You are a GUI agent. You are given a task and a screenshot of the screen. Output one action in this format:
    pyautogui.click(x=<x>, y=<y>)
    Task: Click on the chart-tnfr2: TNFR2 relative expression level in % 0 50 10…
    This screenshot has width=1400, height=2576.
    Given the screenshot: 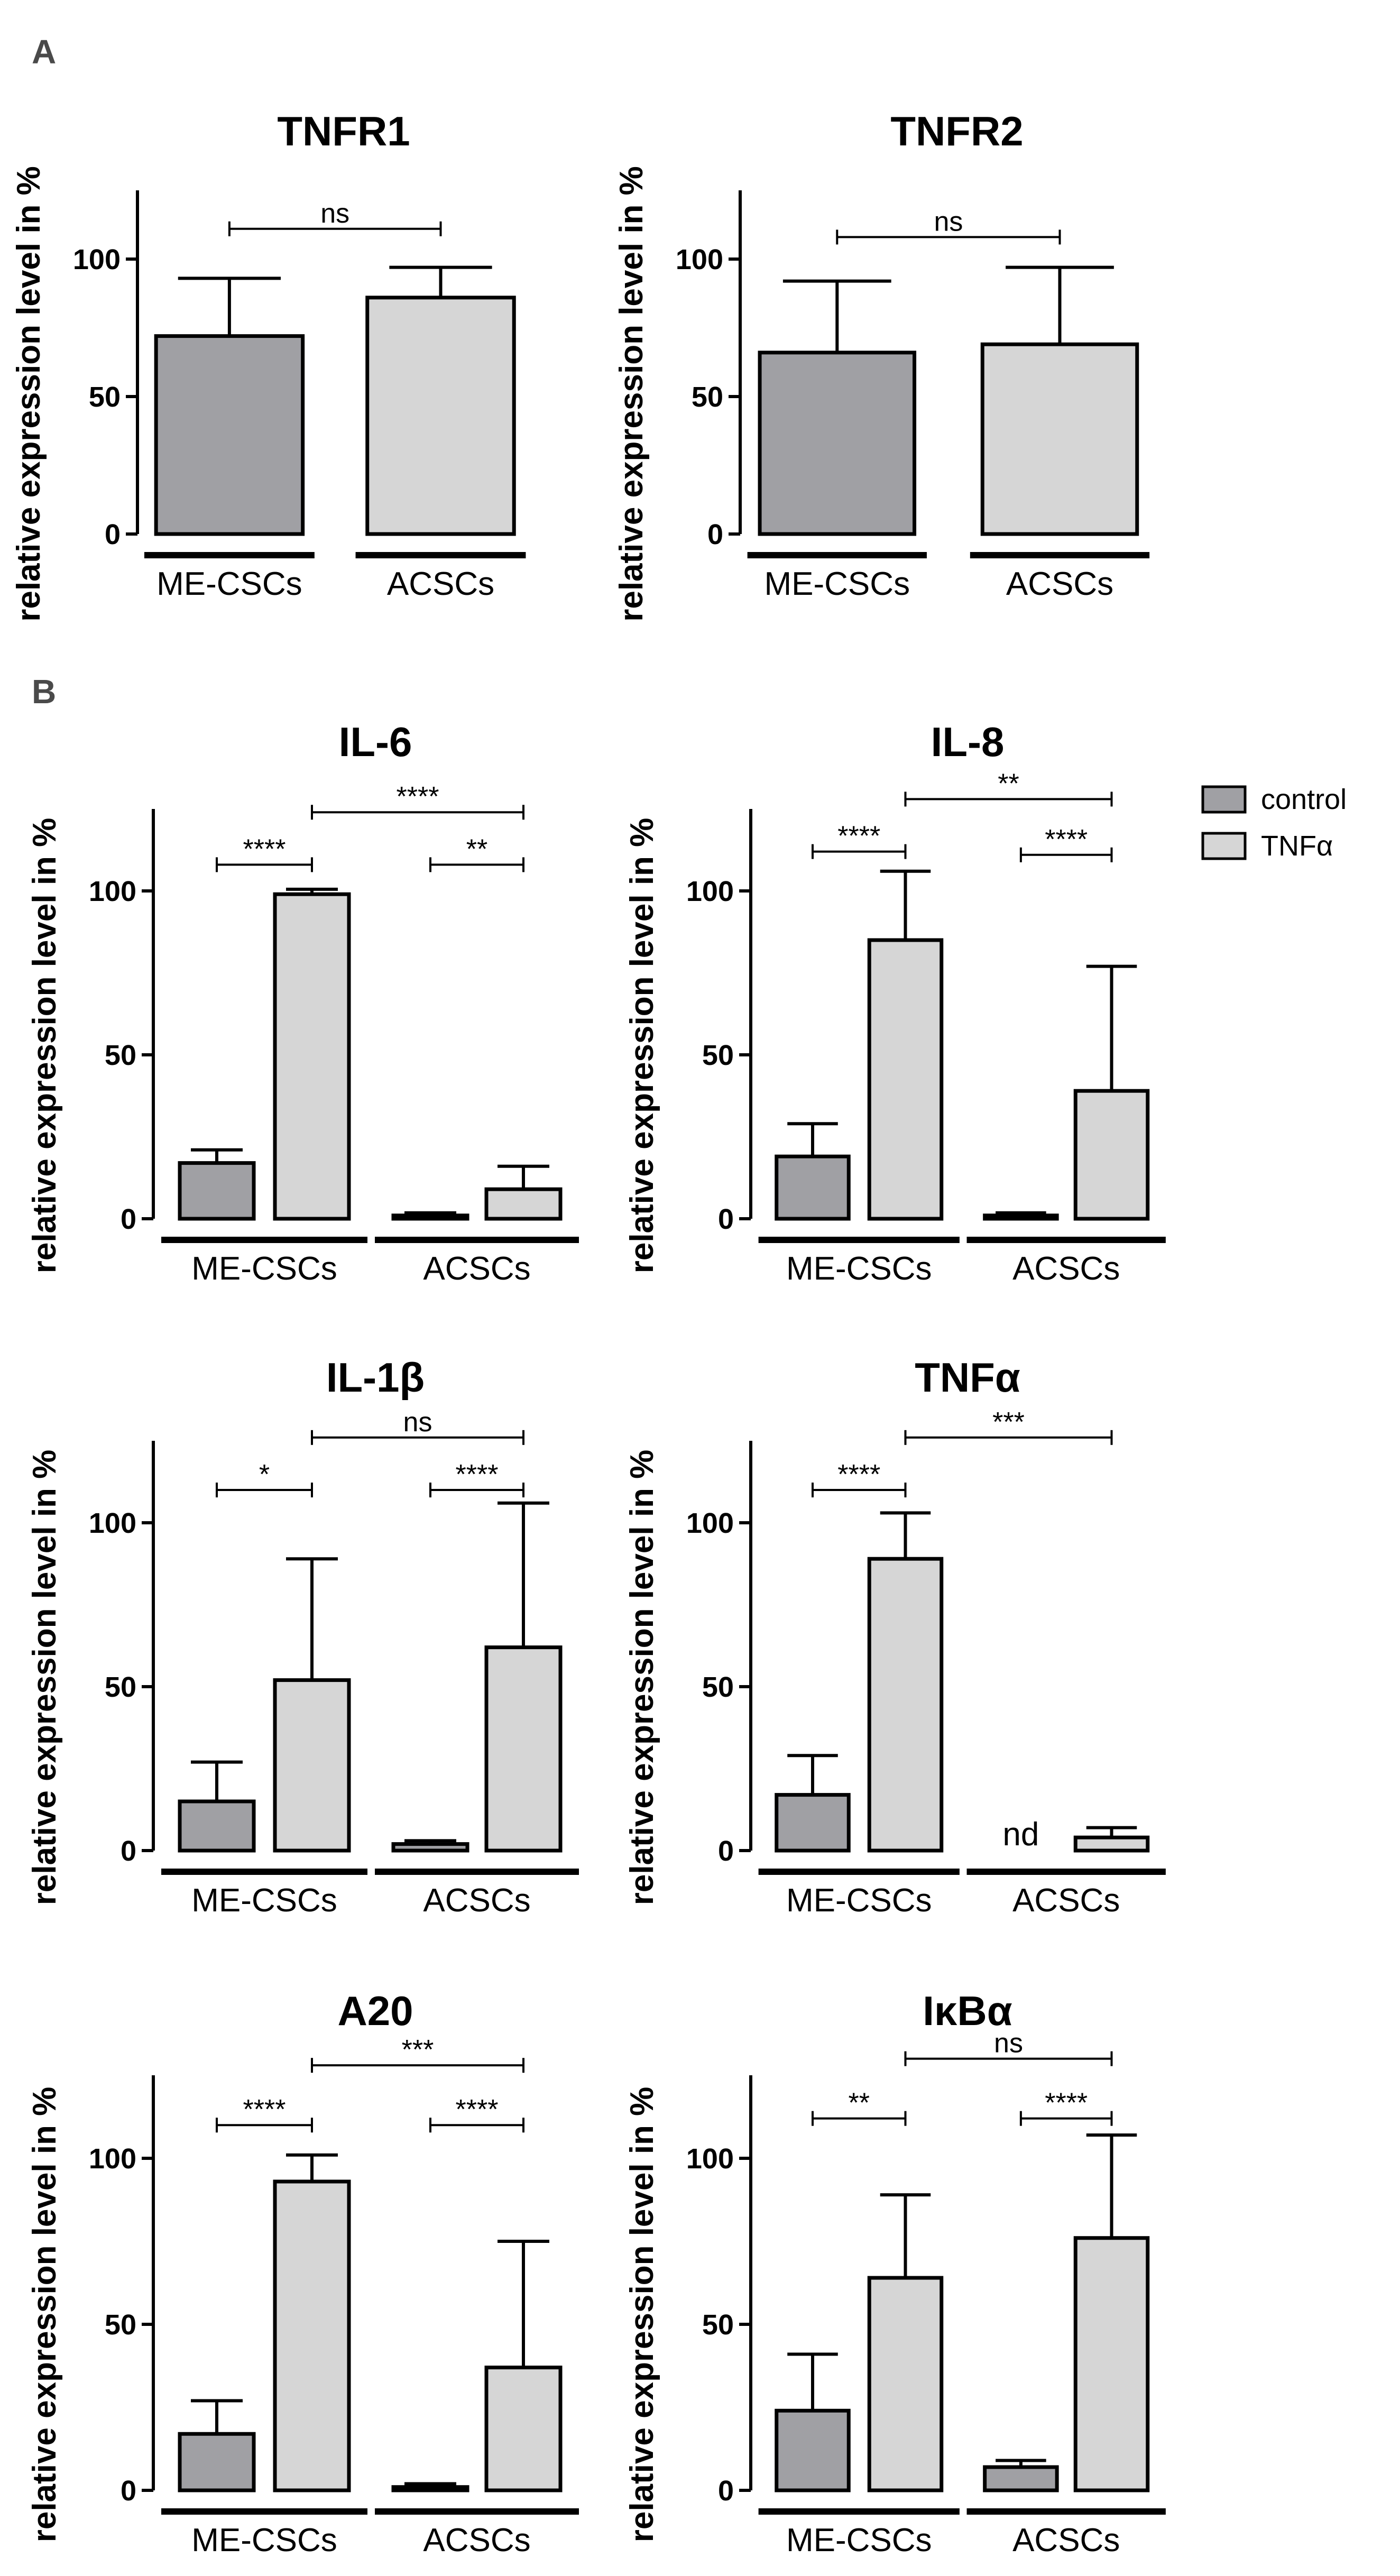 What is the action you would take?
    pyautogui.click(x=882, y=365)
    